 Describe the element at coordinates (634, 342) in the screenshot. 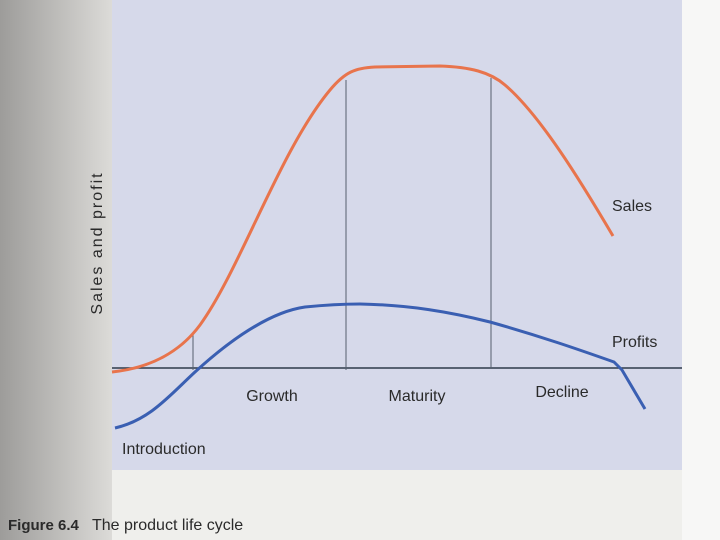

I see `curve-label: Profits` at that location.